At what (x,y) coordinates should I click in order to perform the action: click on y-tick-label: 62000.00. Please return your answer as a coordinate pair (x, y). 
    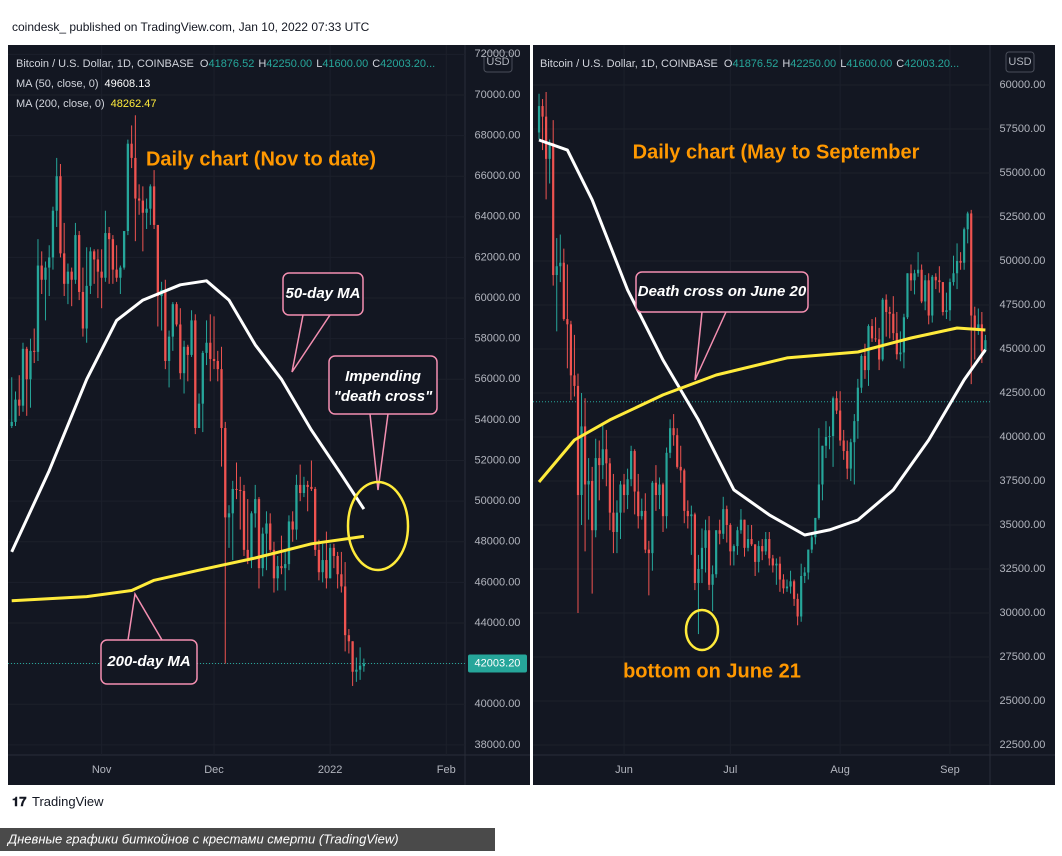
    Looking at the image, I should click on (498, 257).